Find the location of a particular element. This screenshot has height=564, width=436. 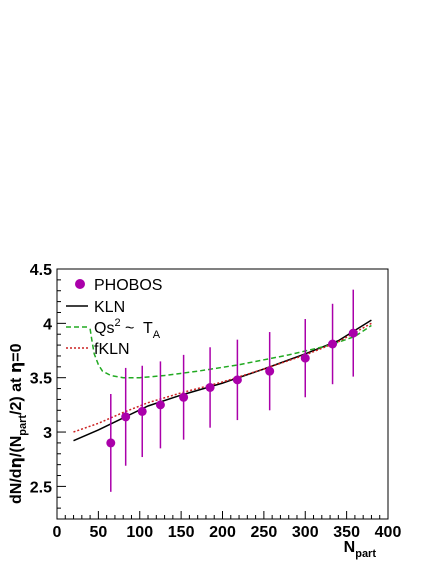

x-tick-label: 200 is located at coordinates (222, 532).